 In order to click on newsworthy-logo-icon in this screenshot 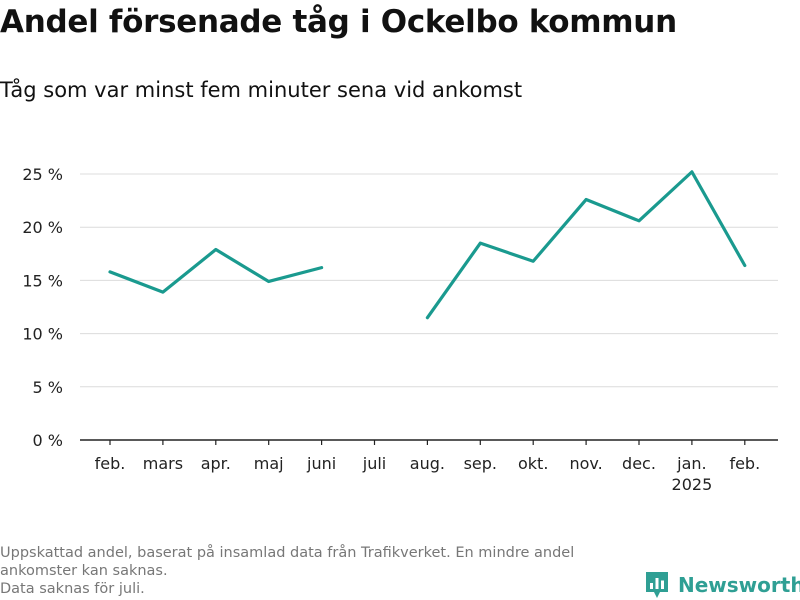, I will do `click(657, 585)`.